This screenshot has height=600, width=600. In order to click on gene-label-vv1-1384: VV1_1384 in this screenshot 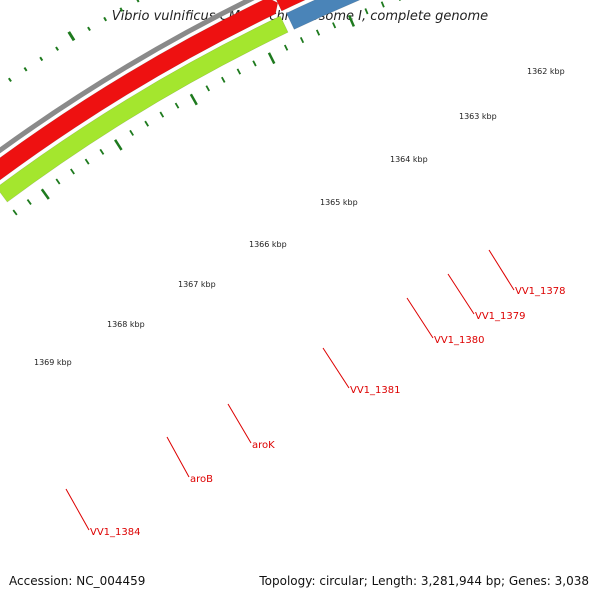, I will do `click(115, 532)`.